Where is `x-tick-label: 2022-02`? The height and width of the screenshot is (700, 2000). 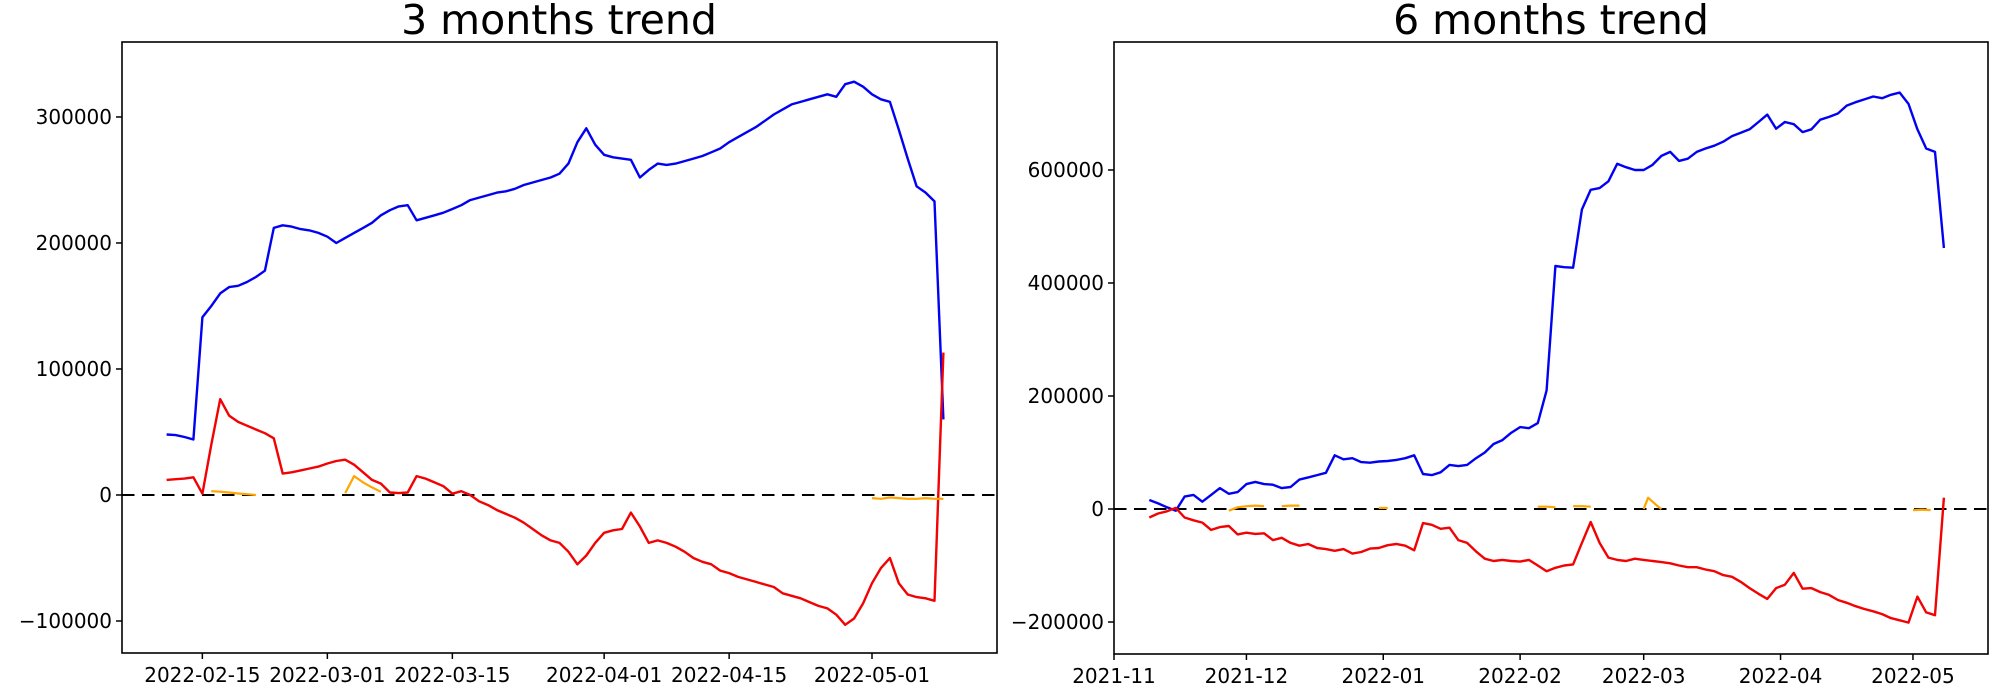 x-tick-label: 2022-02 is located at coordinates (1520, 676).